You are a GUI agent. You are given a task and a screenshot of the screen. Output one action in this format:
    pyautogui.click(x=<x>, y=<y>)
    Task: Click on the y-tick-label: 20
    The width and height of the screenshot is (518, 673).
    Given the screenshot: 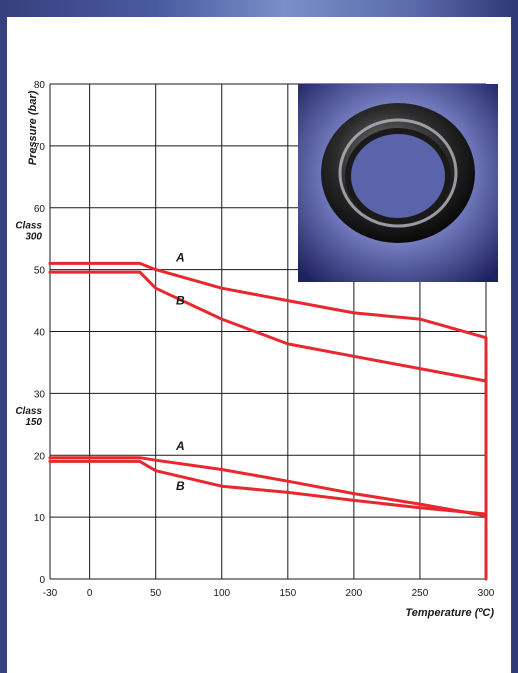 What is the action you would take?
    pyautogui.click(x=40, y=456)
    